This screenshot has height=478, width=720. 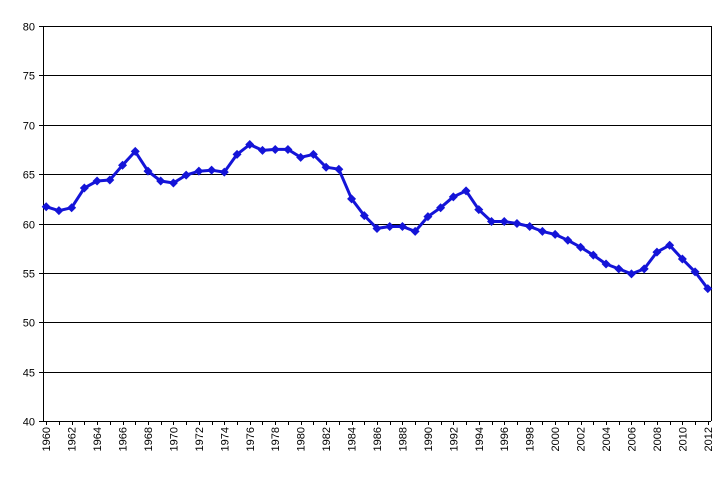 I want to click on data-point-1960, so click(x=46, y=207).